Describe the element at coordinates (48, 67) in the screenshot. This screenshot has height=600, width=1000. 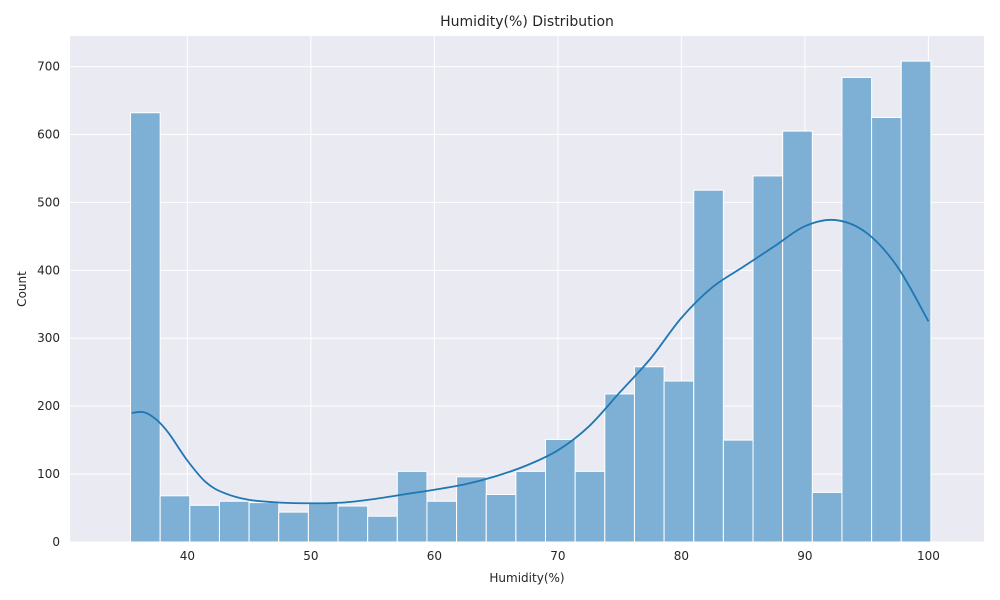
I see `y-tick-label: 700` at that location.